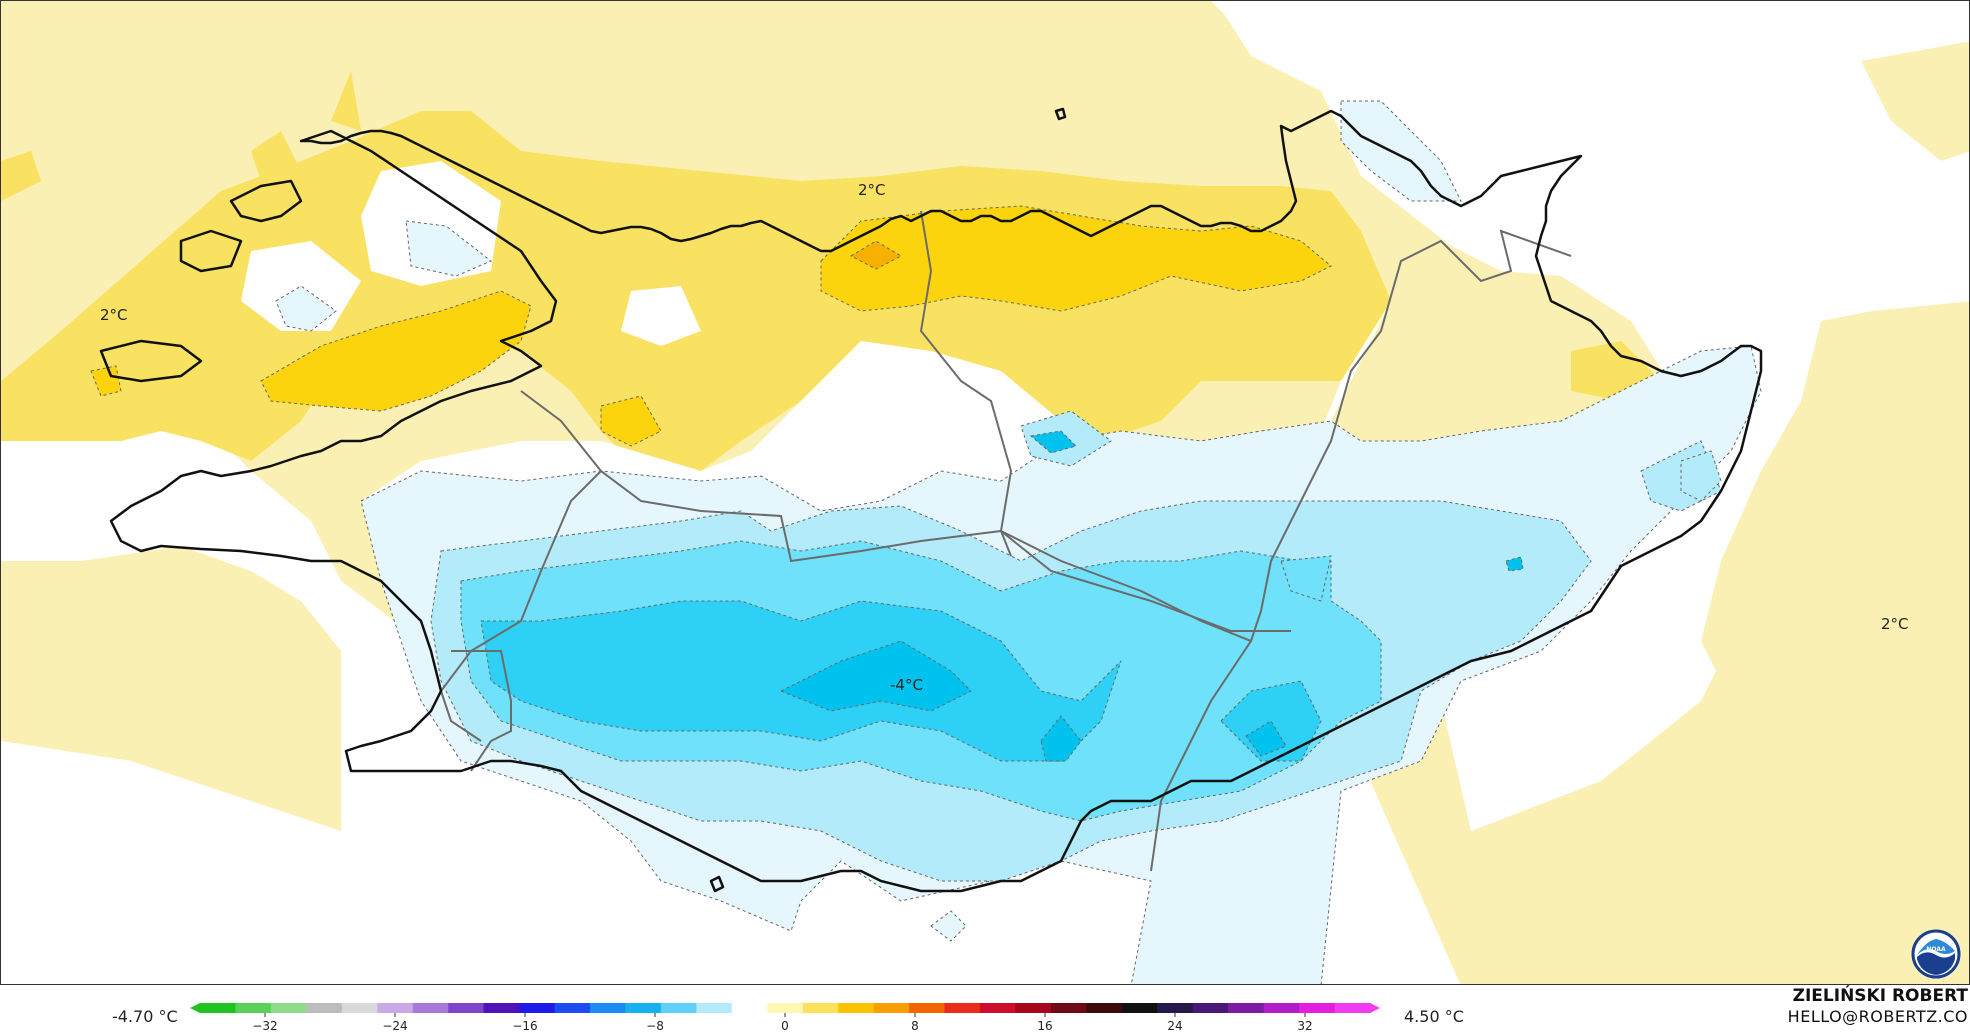 The width and height of the screenshot is (1970, 1035). I want to click on colorbar-left-end, so click(195, 1008).